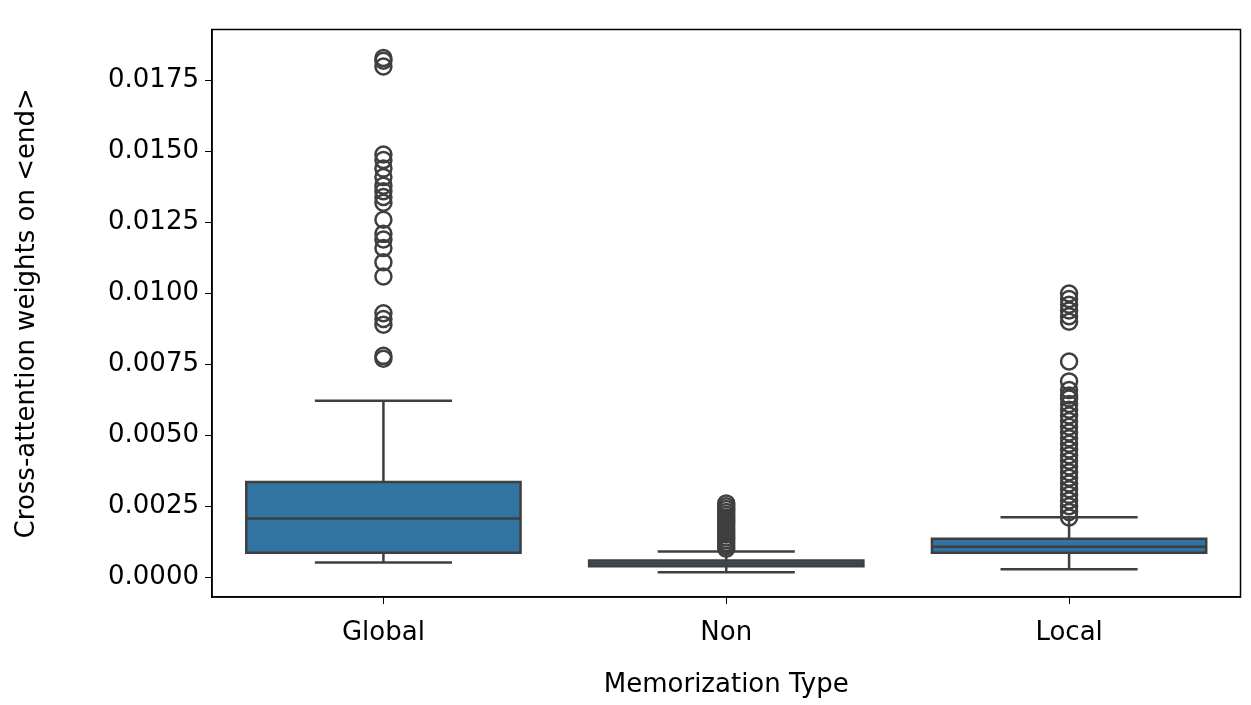  What do you see at coordinates (153, 149) in the screenshot?
I see `y-tick-label: 0.0150` at bounding box center [153, 149].